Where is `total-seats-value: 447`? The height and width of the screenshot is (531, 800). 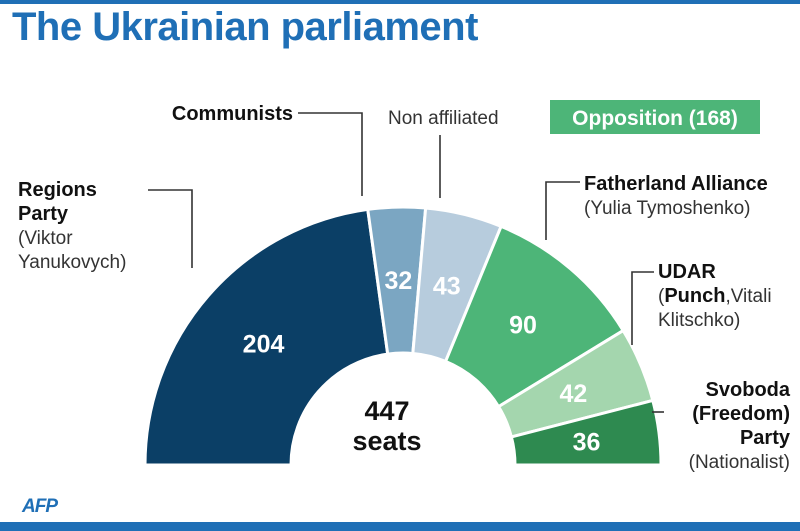 total-seats-value: 447 is located at coordinates (386, 411).